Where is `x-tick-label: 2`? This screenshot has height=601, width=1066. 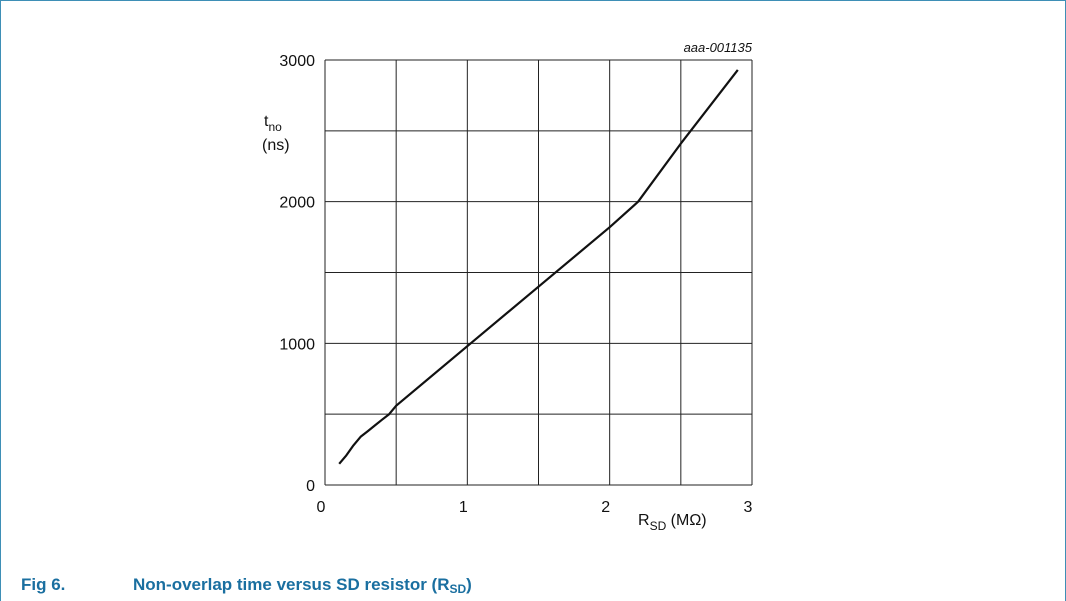 x-tick-label: 2 is located at coordinates (605, 507).